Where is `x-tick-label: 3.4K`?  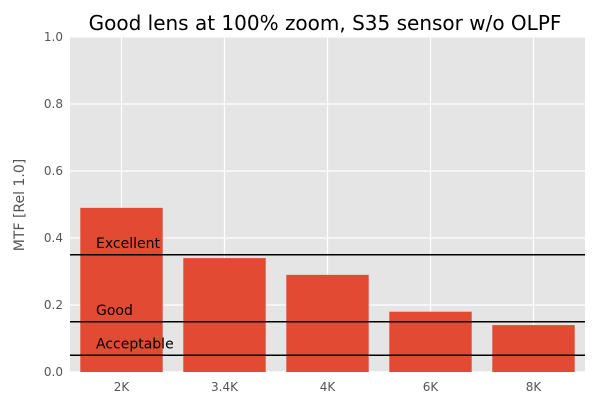 x-tick-label: 3.4K is located at coordinates (225, 387).